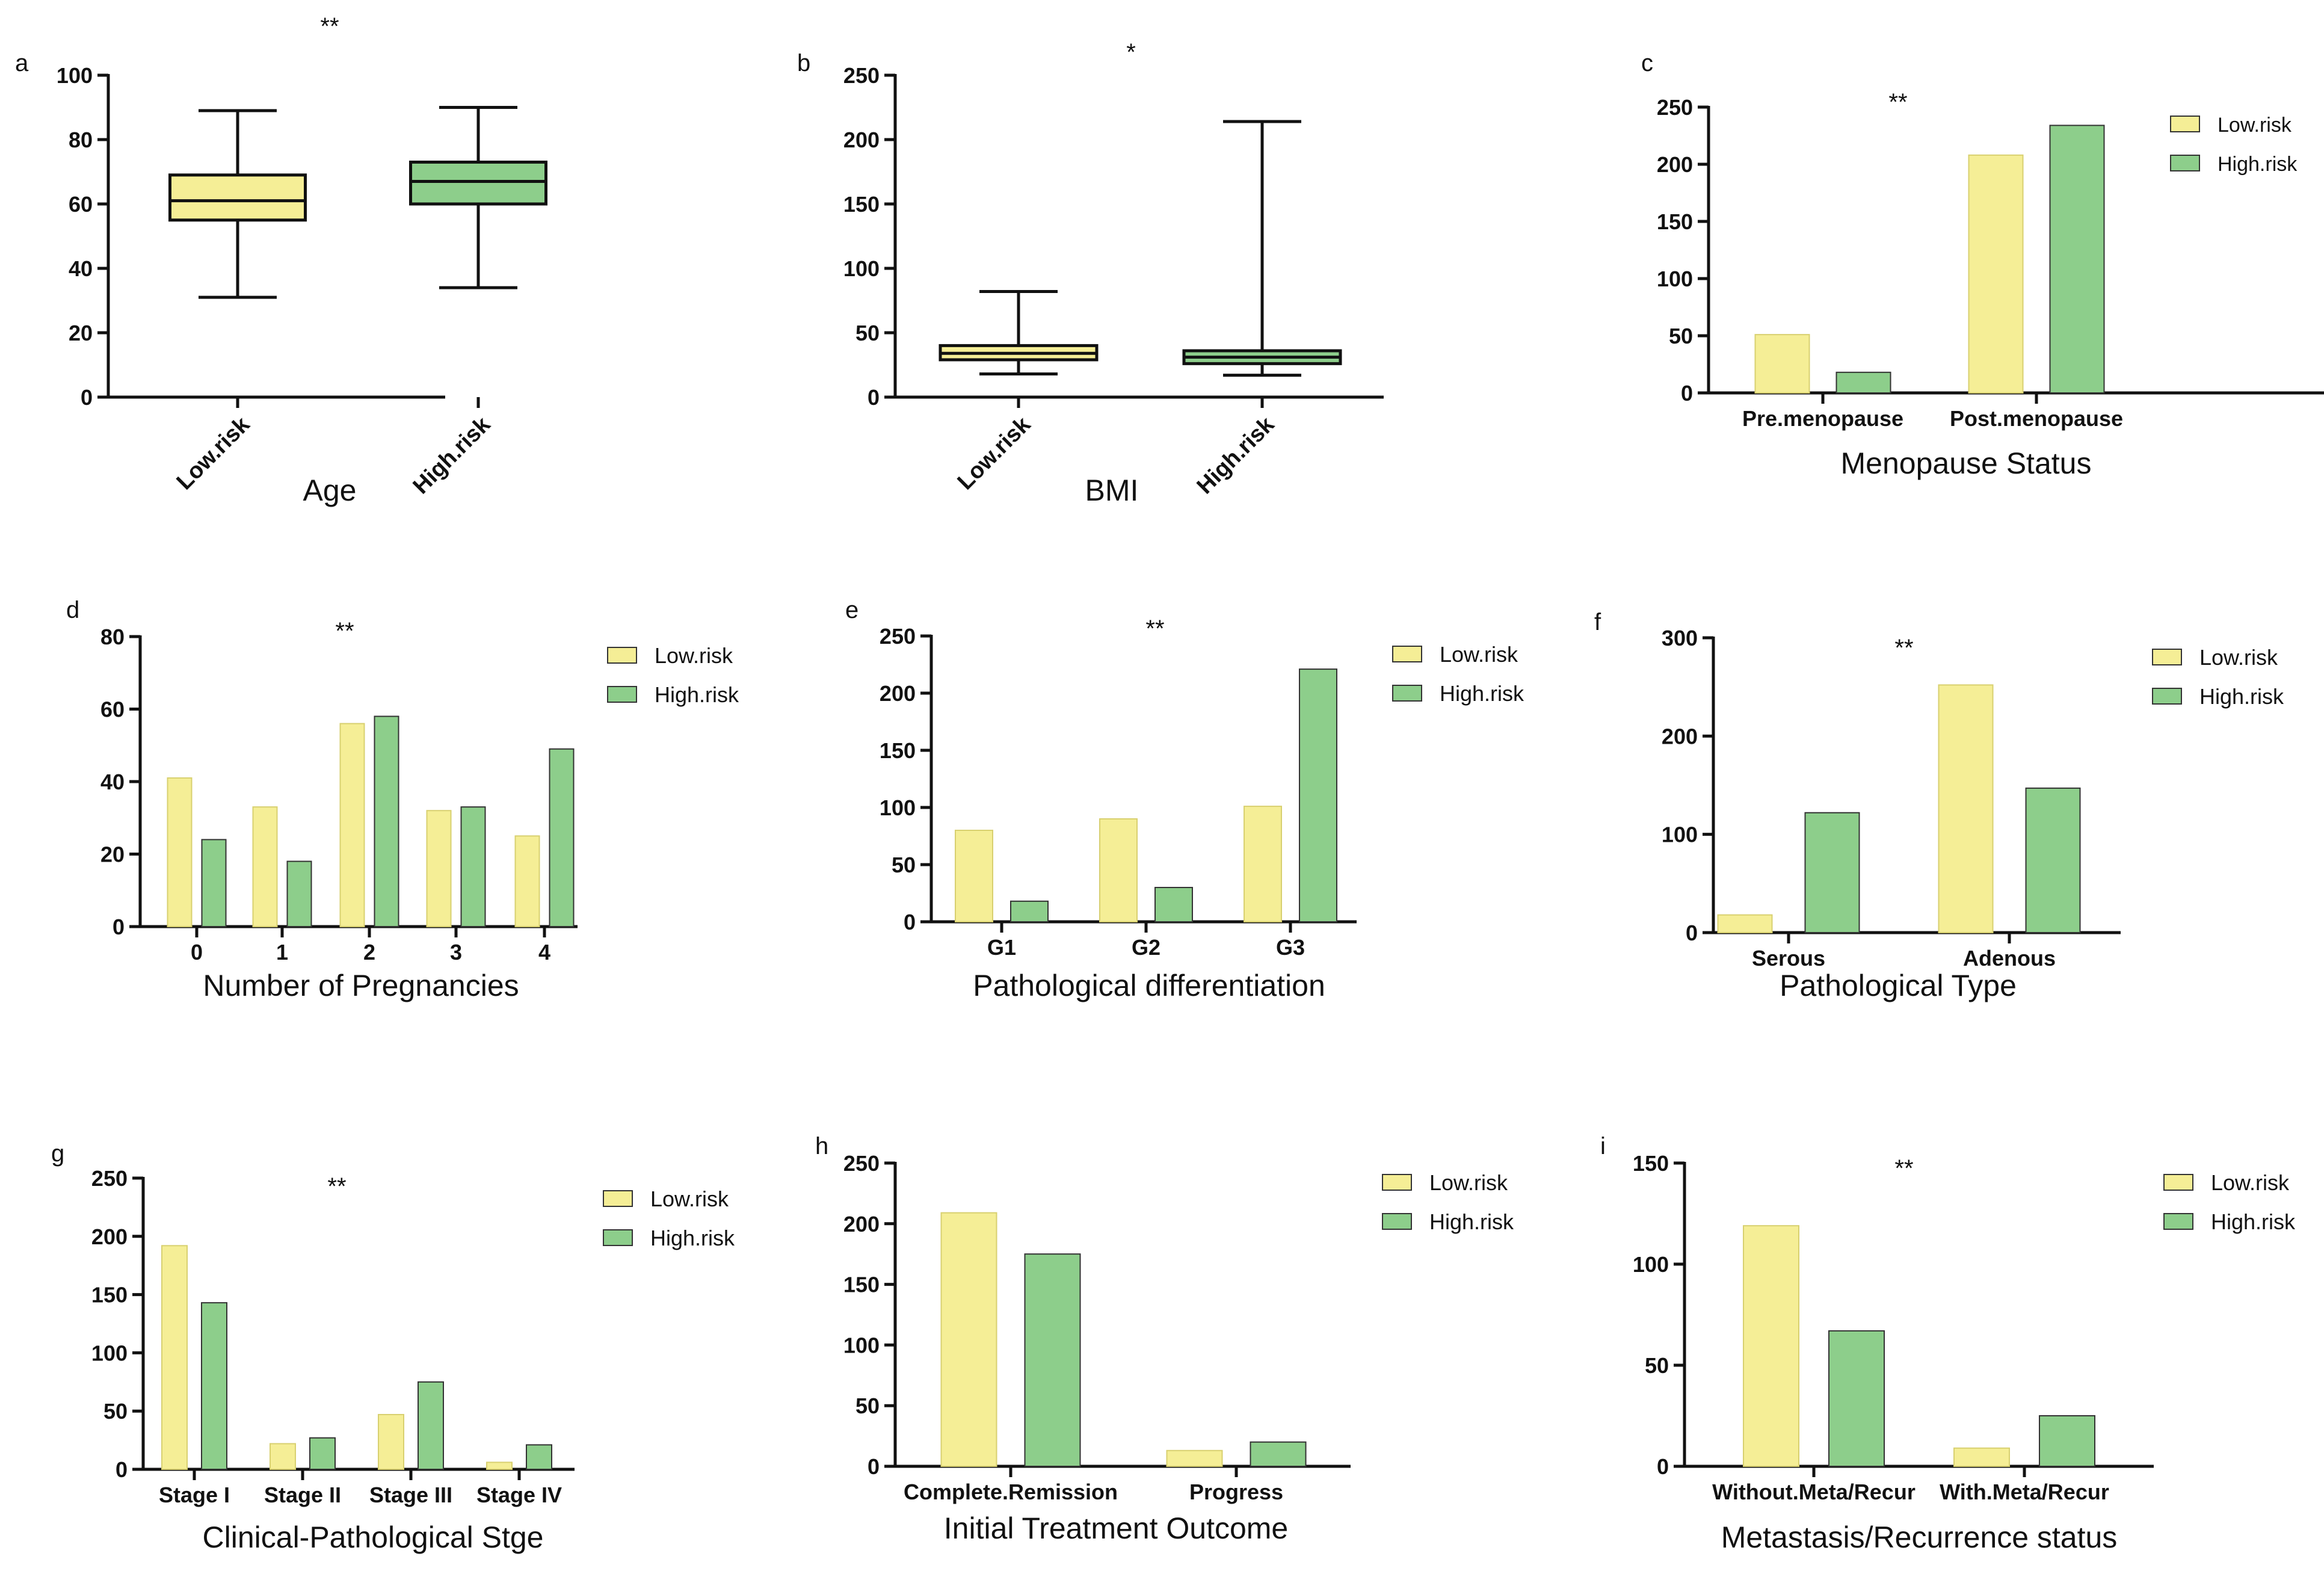 This screenshot has width=2324, height=1571. What do you see at coordinates (851, 610) in the screenshot?
I see `panel-letter: e` at bounding box center [851, 610].